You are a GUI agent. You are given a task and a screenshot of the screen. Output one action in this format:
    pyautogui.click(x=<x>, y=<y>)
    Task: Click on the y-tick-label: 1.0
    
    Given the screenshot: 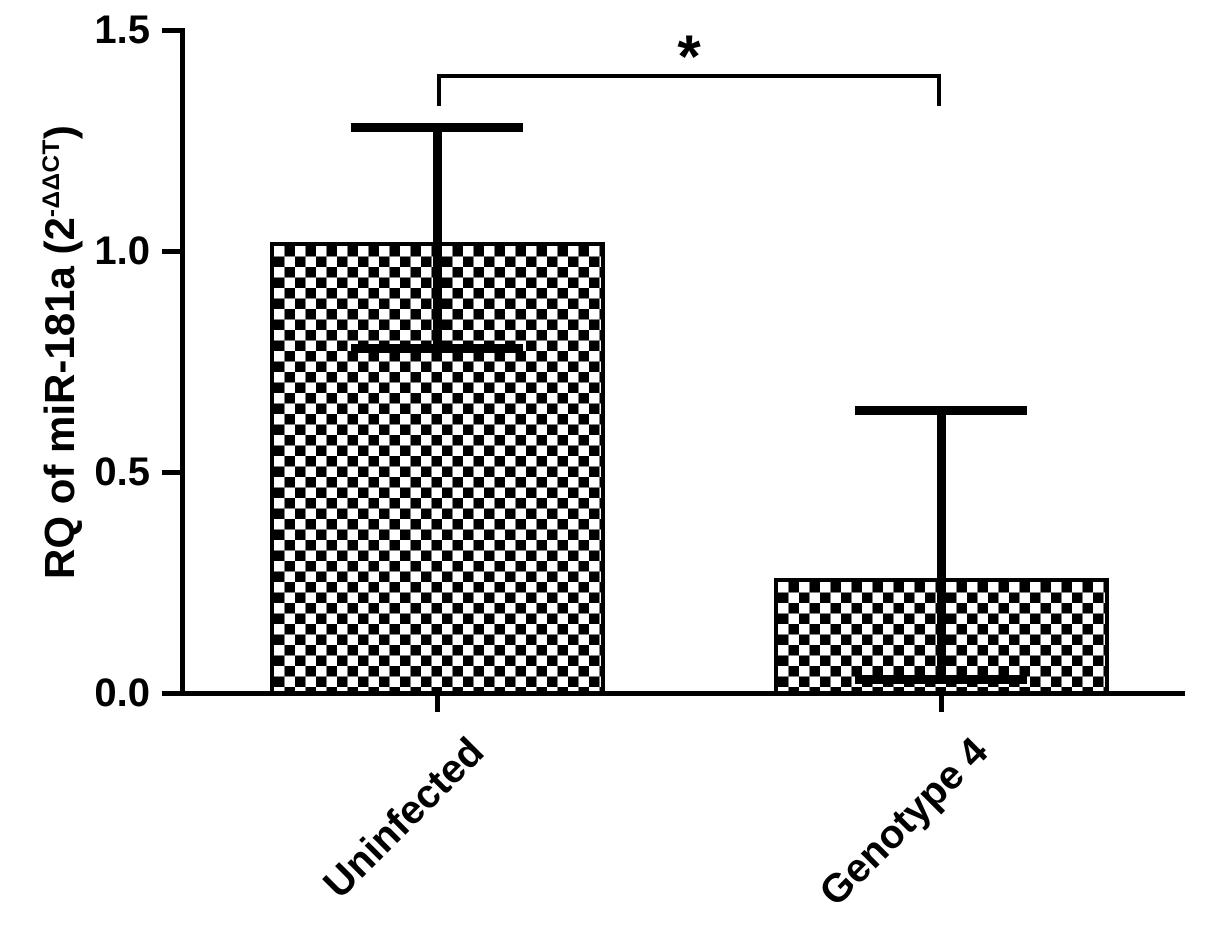 What is the action you would take?
    pyautogui.click(x=122, y=251)
    